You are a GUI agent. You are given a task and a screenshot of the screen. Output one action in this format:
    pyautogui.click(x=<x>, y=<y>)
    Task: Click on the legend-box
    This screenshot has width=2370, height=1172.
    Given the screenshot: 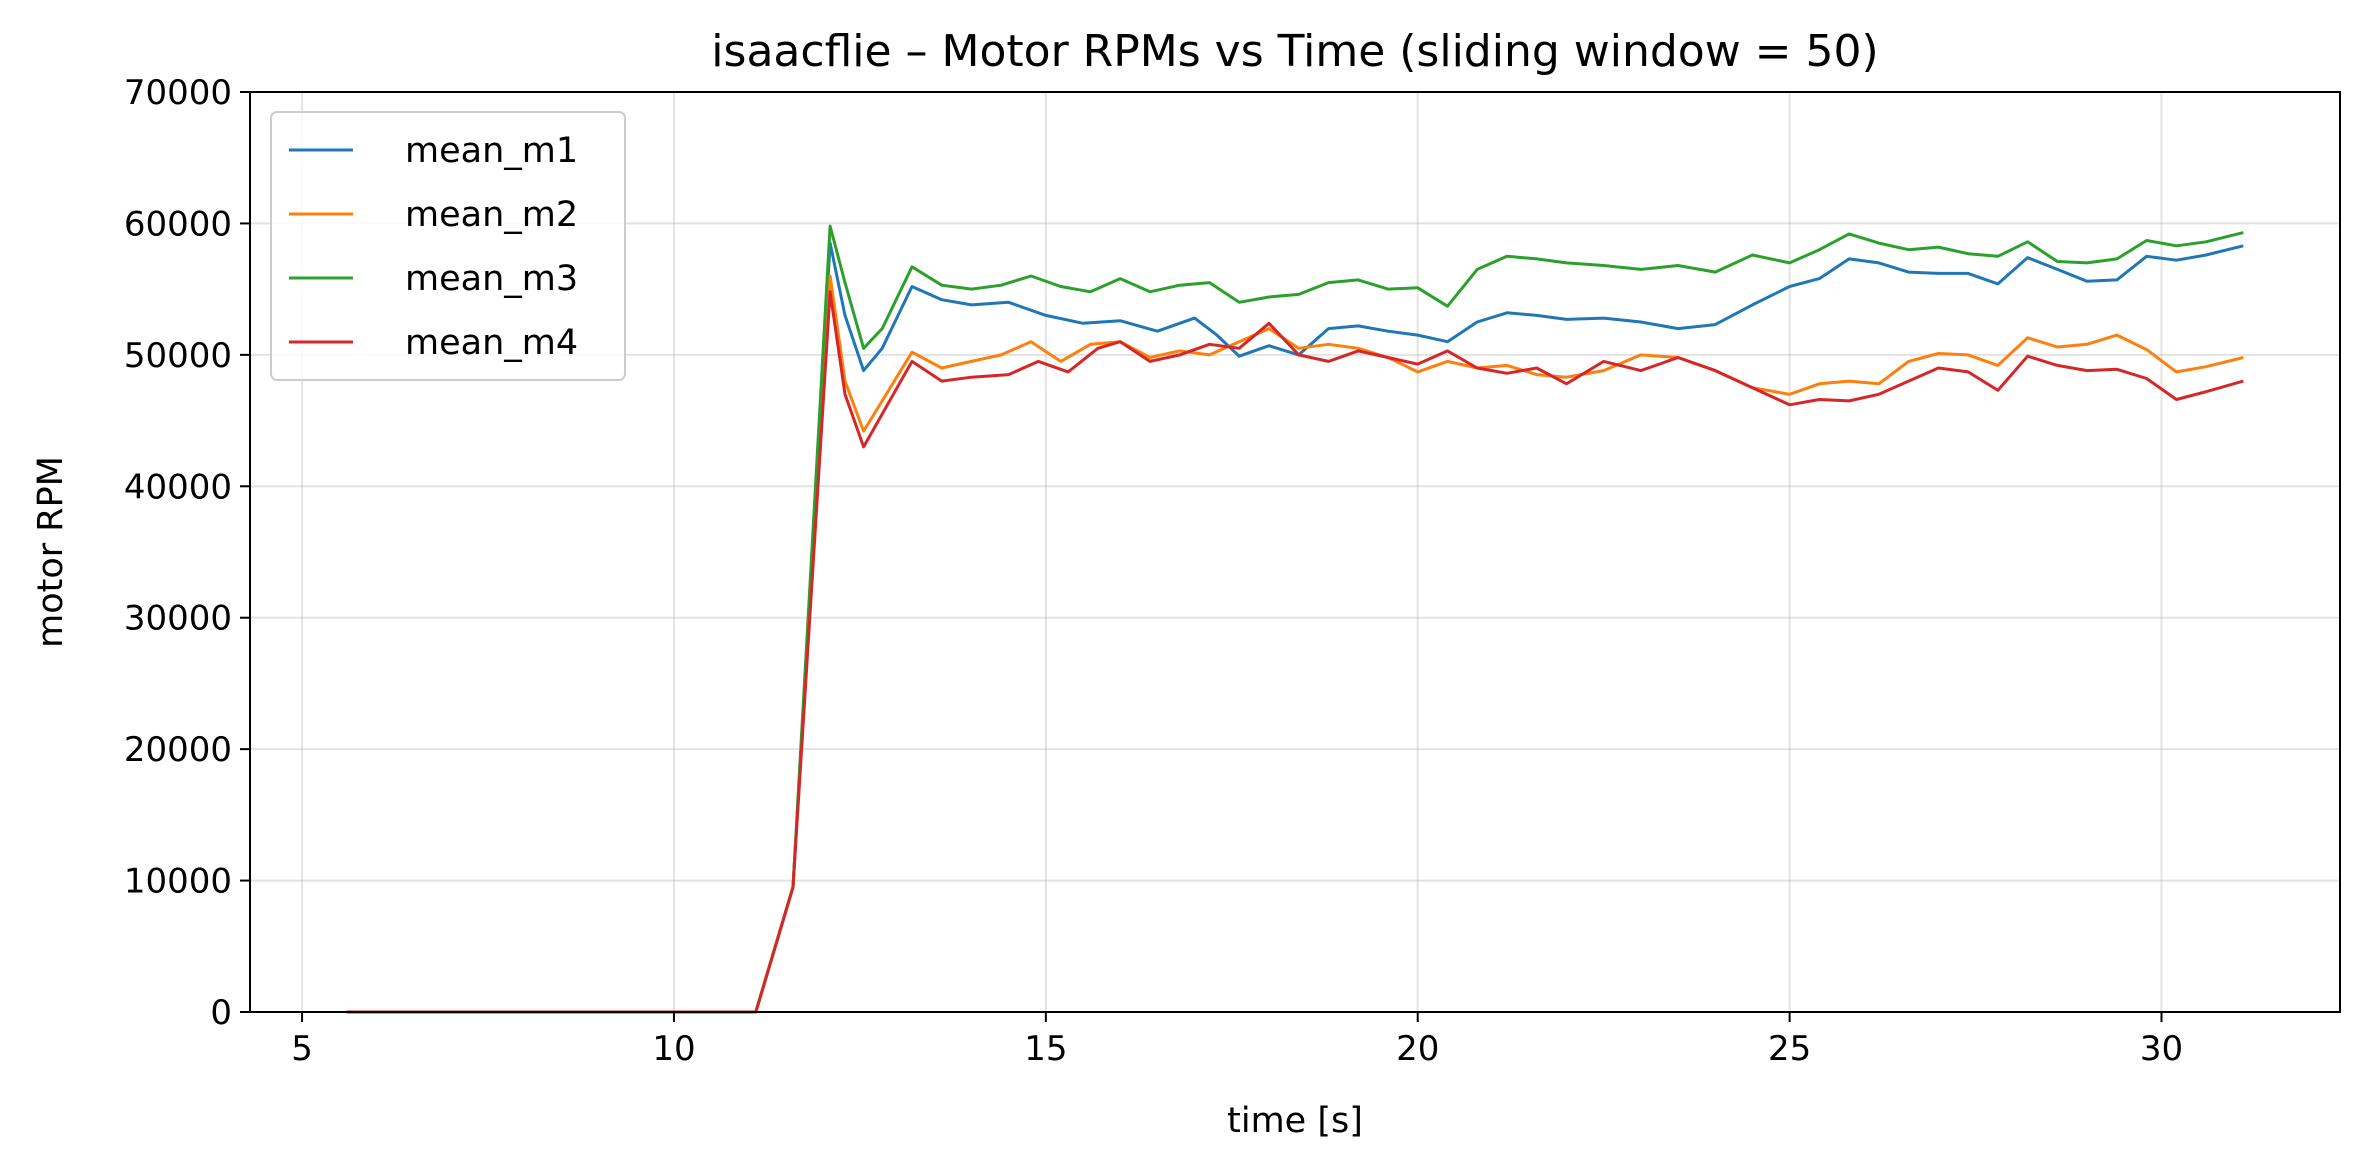 What is the action you would take?
    pyautogui.click(x=448, y=246)
    